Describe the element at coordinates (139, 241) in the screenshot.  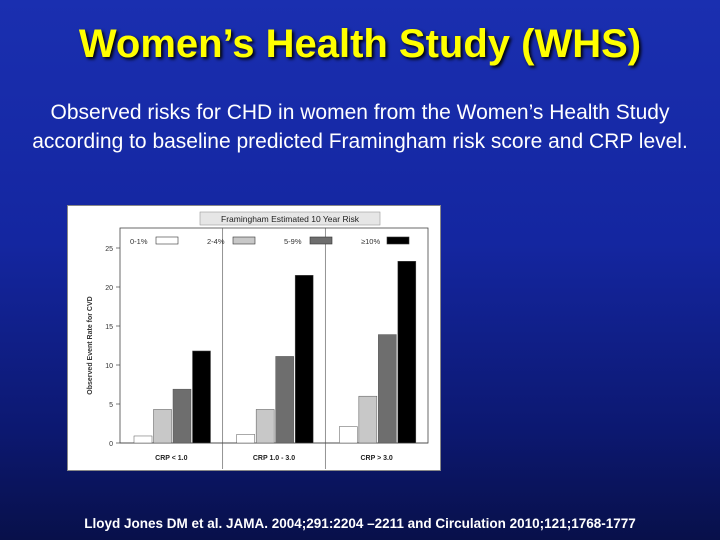
I see `legend-label-1: 0-1%` at that location.